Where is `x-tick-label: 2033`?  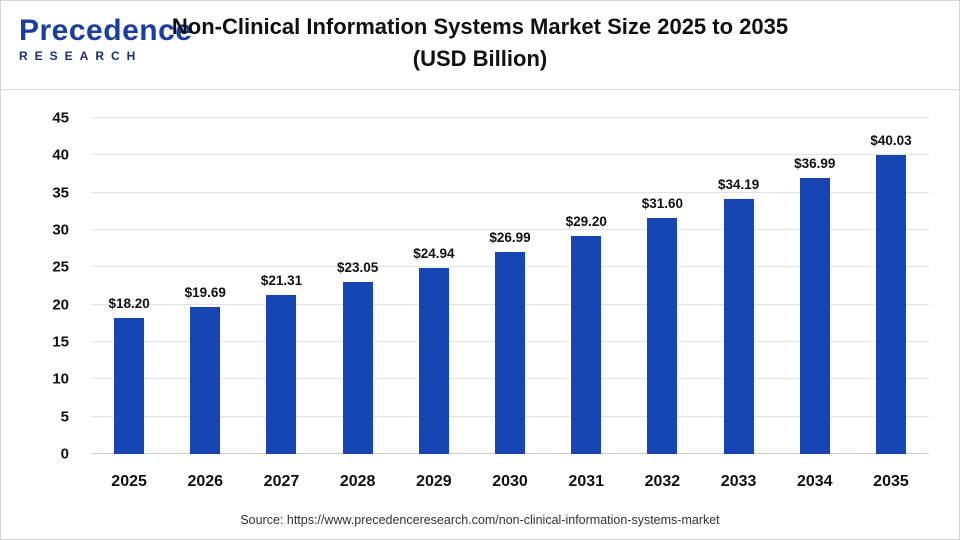
x-tick-label: 2033 is located at coordinates (738, 481).